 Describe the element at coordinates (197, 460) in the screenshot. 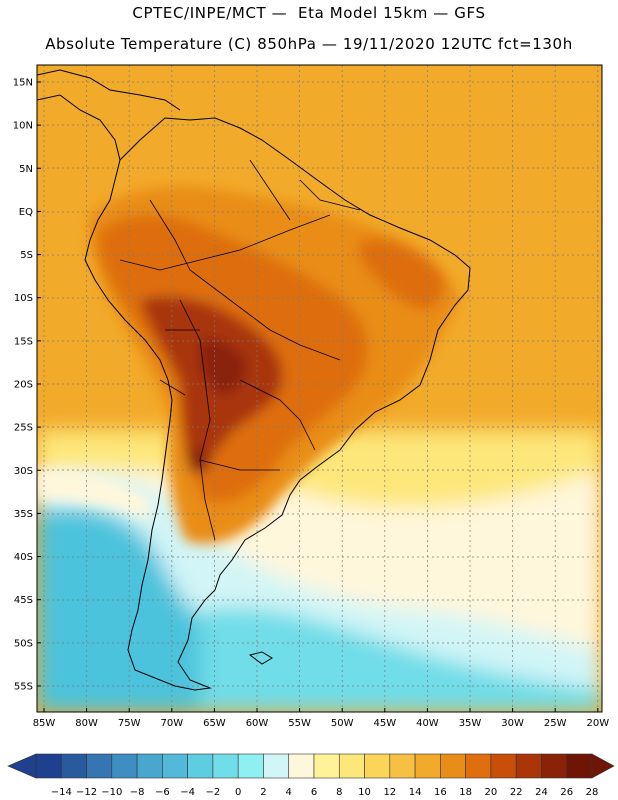

I see `field-hot-spot-south` at that location.